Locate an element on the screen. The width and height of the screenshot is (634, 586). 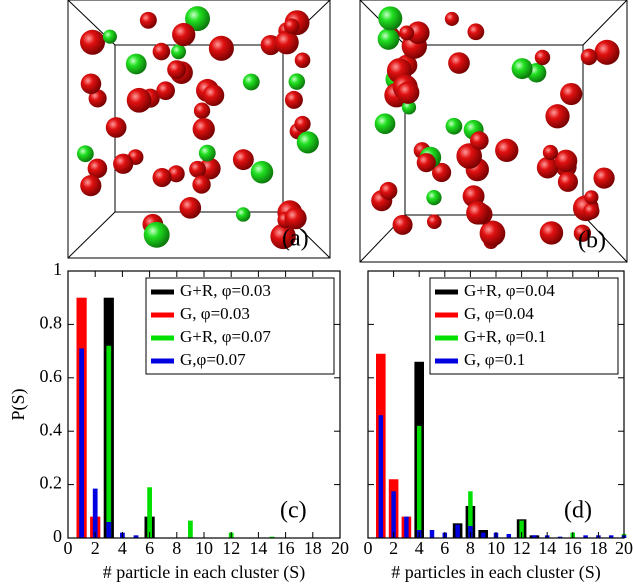
x-tick-label: 2 is located at coordinates (95, 548).